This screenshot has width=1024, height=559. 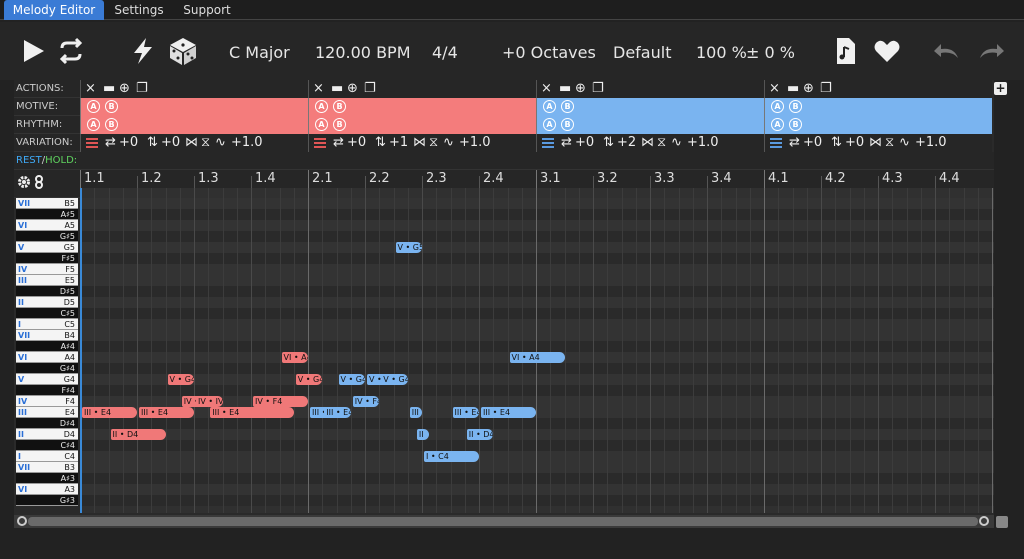 I want to click on scrollbar-thumb, so click(x=503, y=521).